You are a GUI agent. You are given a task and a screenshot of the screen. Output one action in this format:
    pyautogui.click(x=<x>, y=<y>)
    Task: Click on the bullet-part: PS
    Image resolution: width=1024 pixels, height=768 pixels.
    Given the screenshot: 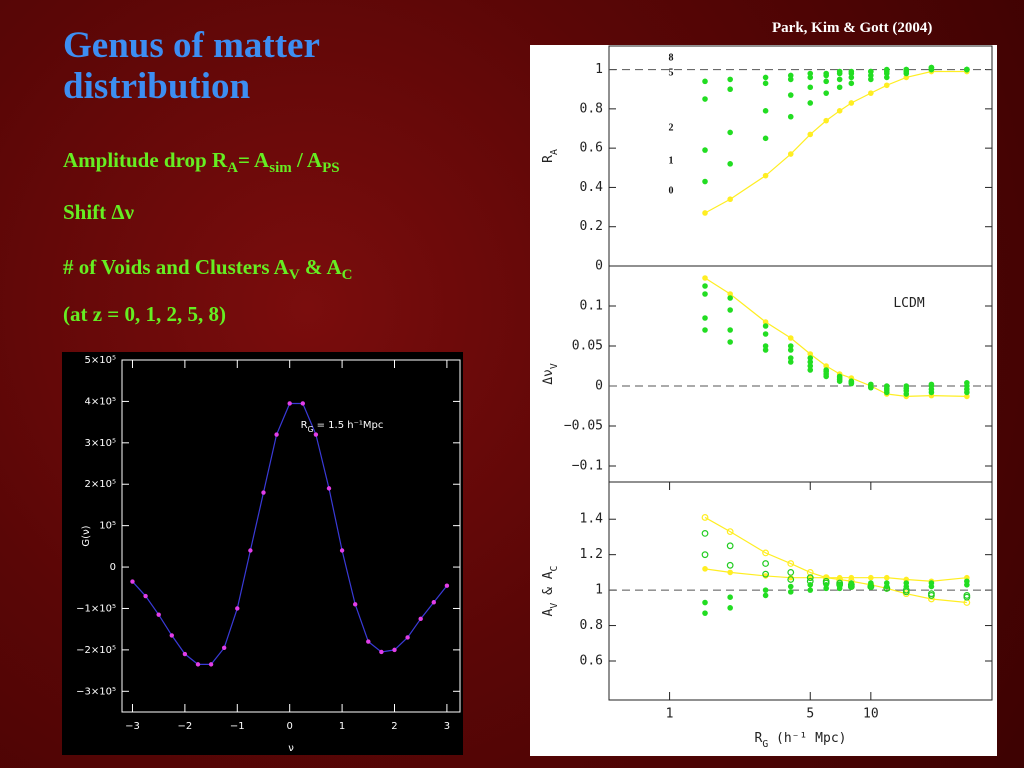 What is the action you would take?
    pyautogui.click(x=331, y=168)
    